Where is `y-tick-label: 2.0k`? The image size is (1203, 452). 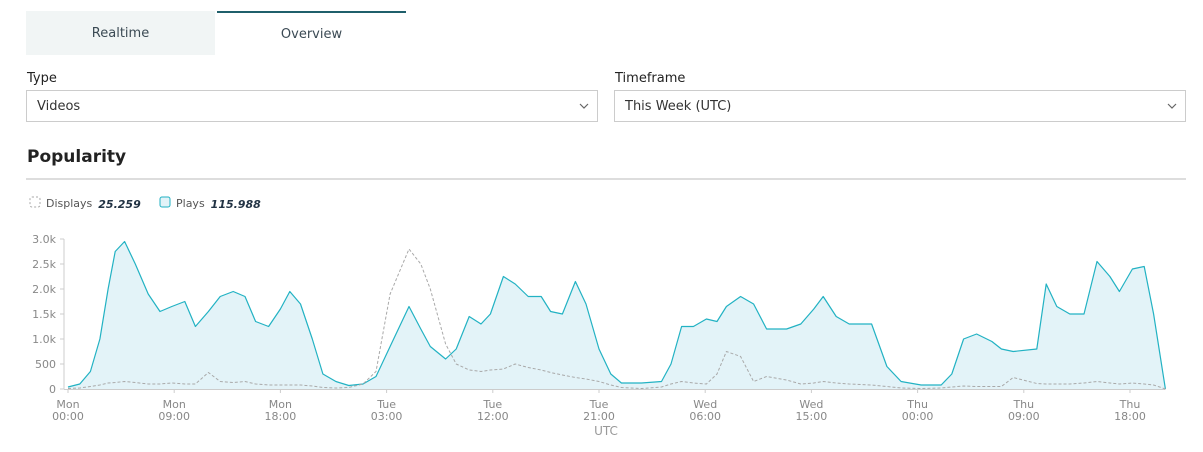
y-tick-label: 2.0k is located at coordinates (44, 289).